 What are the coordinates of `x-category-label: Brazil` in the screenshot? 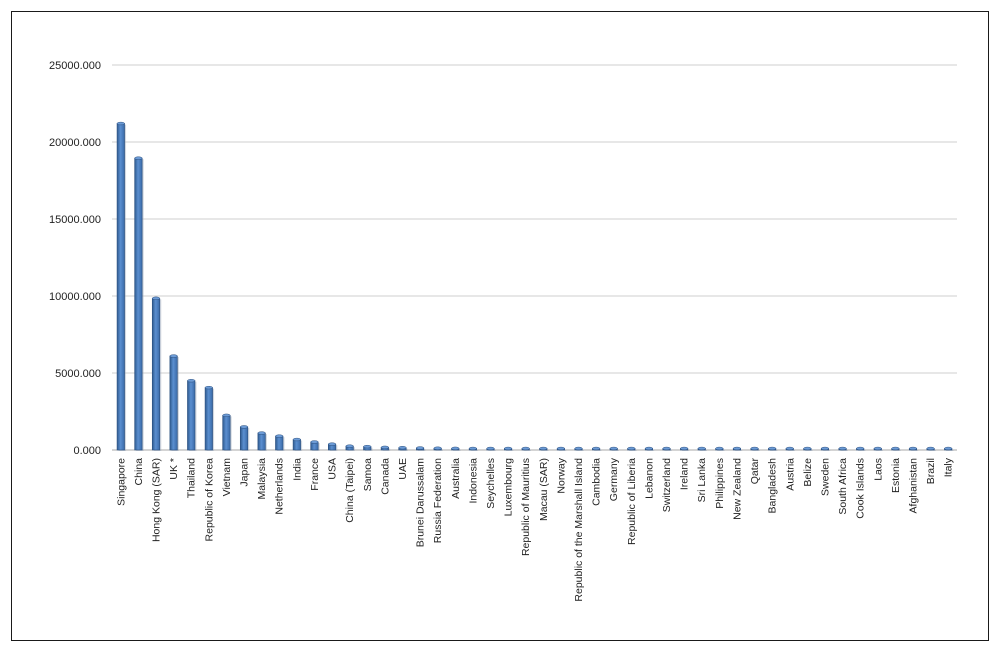 It's located at (931, 471).